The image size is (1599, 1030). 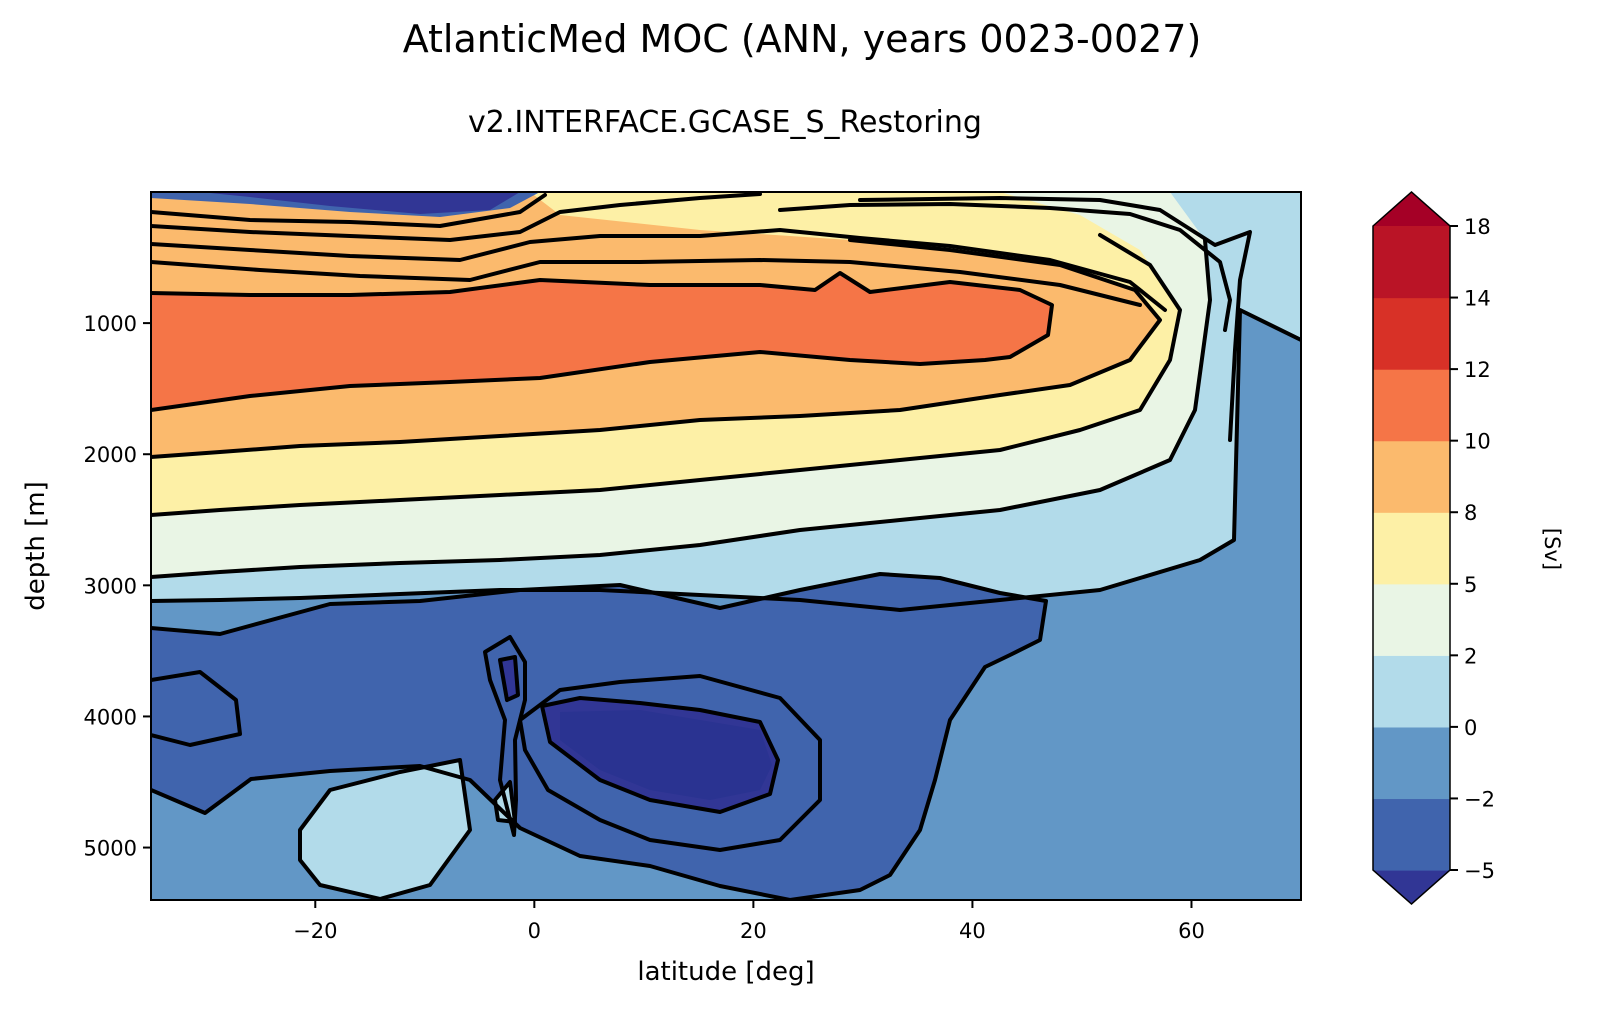 I want to click on colorbar-tick-label: 14, so click(x=1477, y=299).